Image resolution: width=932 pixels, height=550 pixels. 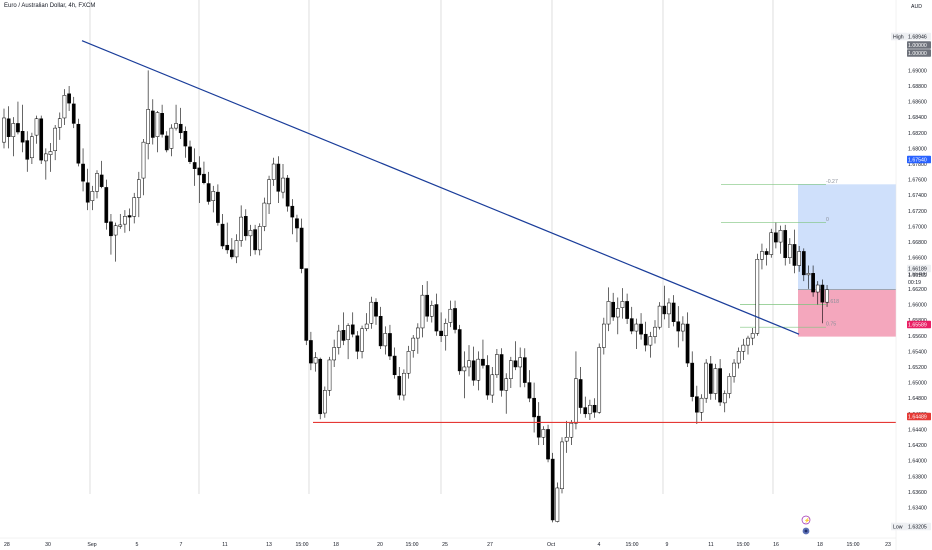 What do you see at coordinates (852, 313) in the screenshot?
I see `stop-zone` at bounding box center [852, 313].